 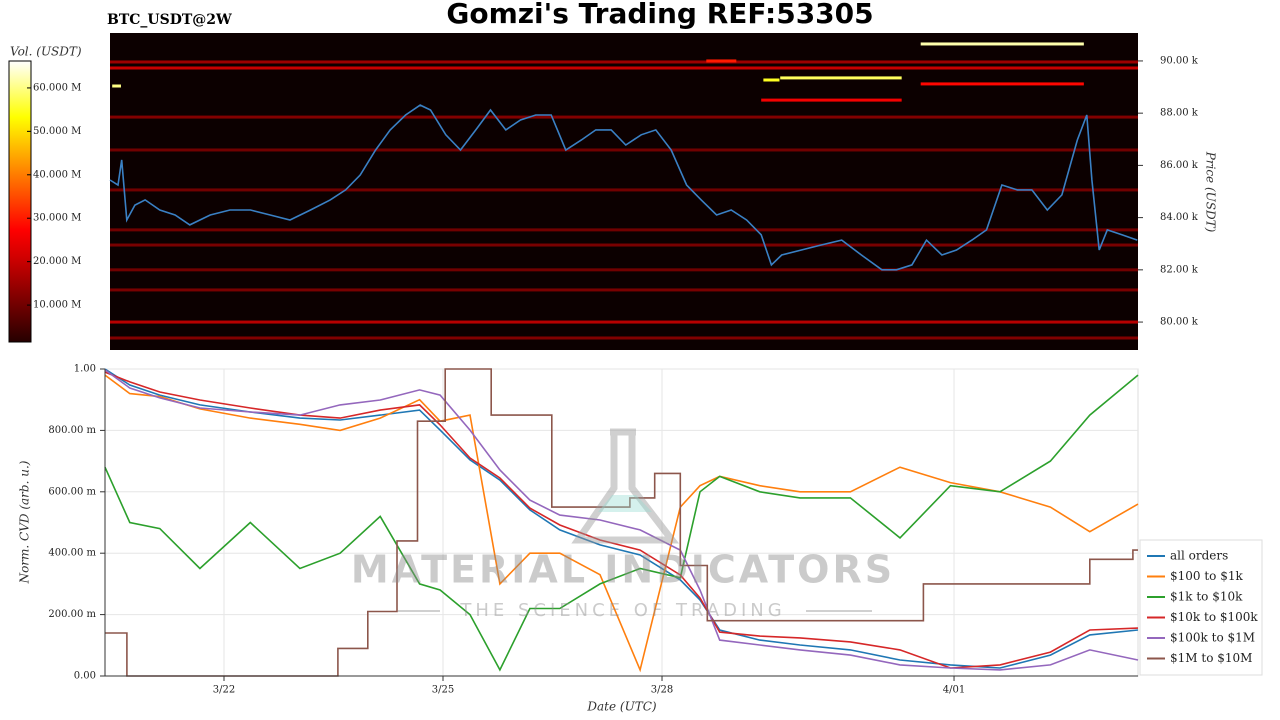 What do you see at coordinates (57, 218) in the screenshot?
I see `colorbar-tick-label: 30.000 M` at bounding box center [57, 218].